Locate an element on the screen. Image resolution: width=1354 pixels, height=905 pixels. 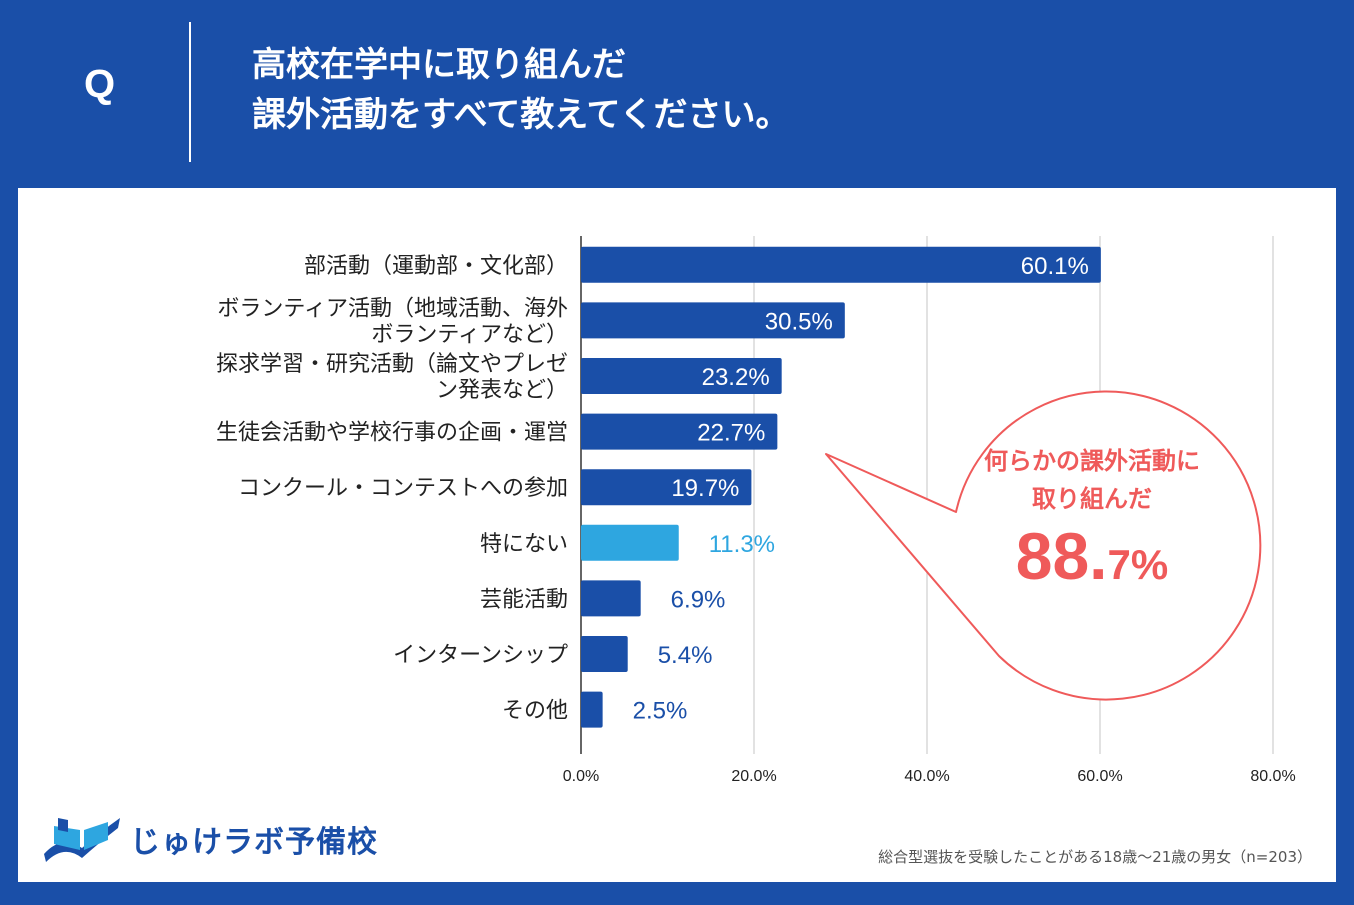
category-label: 芸能活動 is located at coordinates (524, 599).